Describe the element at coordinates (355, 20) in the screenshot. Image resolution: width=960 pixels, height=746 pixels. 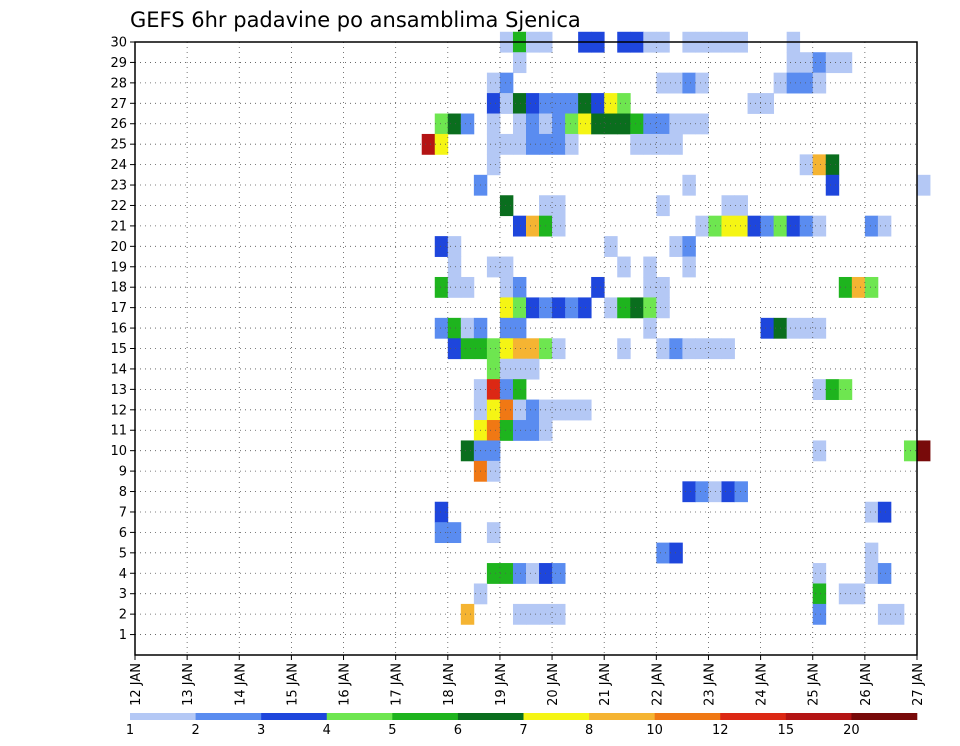
I see `chart-title: GEFS 6hr padavine po ansamblima Sjenica` at that location.